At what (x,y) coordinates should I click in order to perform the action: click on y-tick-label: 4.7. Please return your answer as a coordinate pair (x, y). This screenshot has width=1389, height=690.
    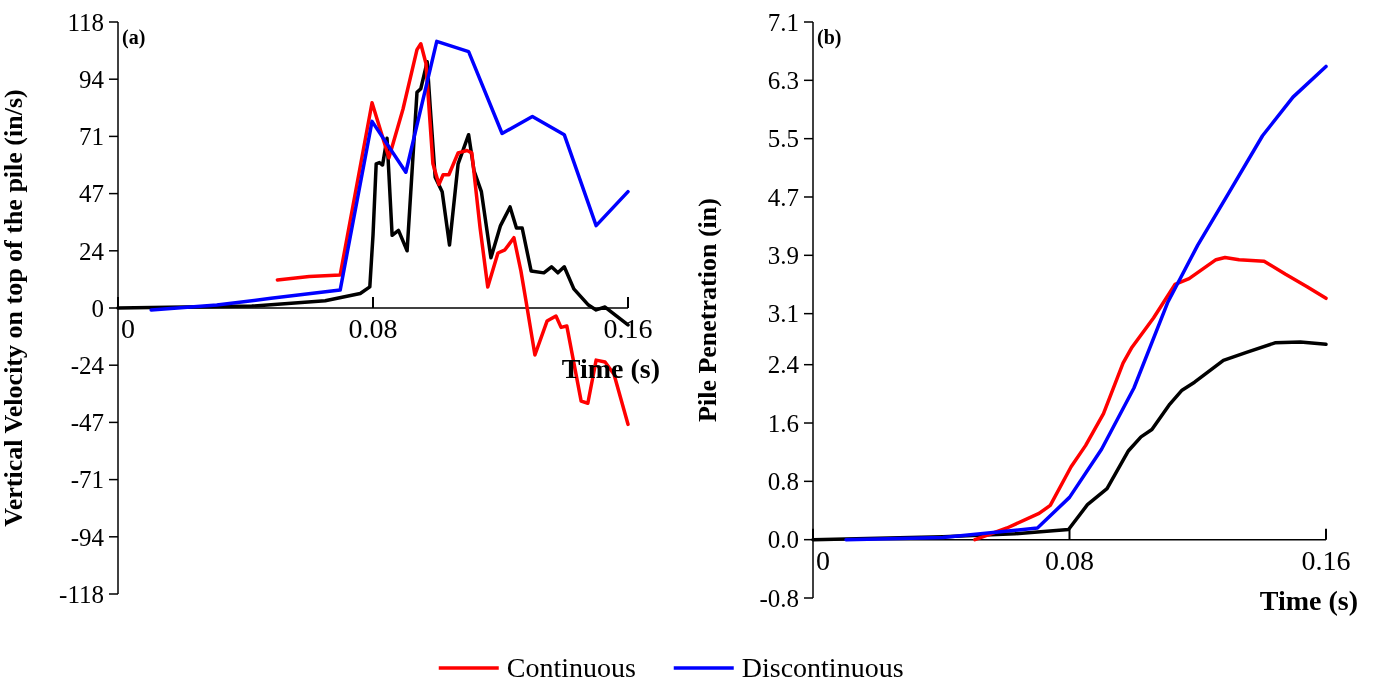
    Looking at the image, I should click on (783, 197).